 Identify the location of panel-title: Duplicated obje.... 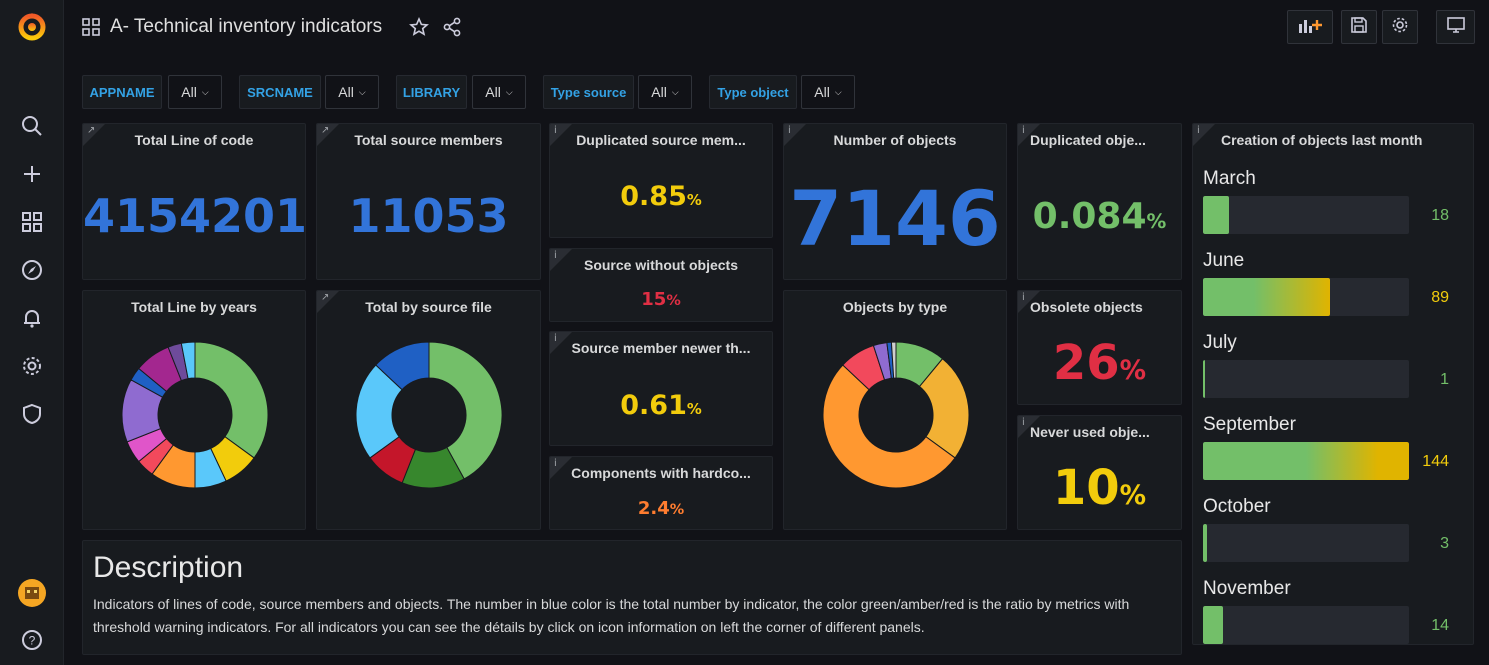
(1088, 140).